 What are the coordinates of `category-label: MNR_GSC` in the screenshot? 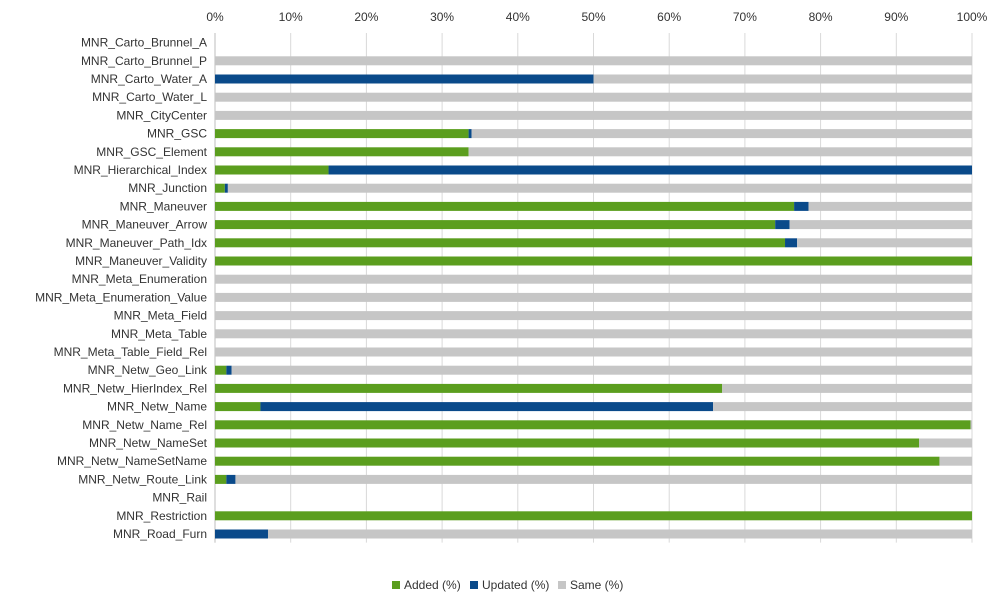 It's located at (177, 134).